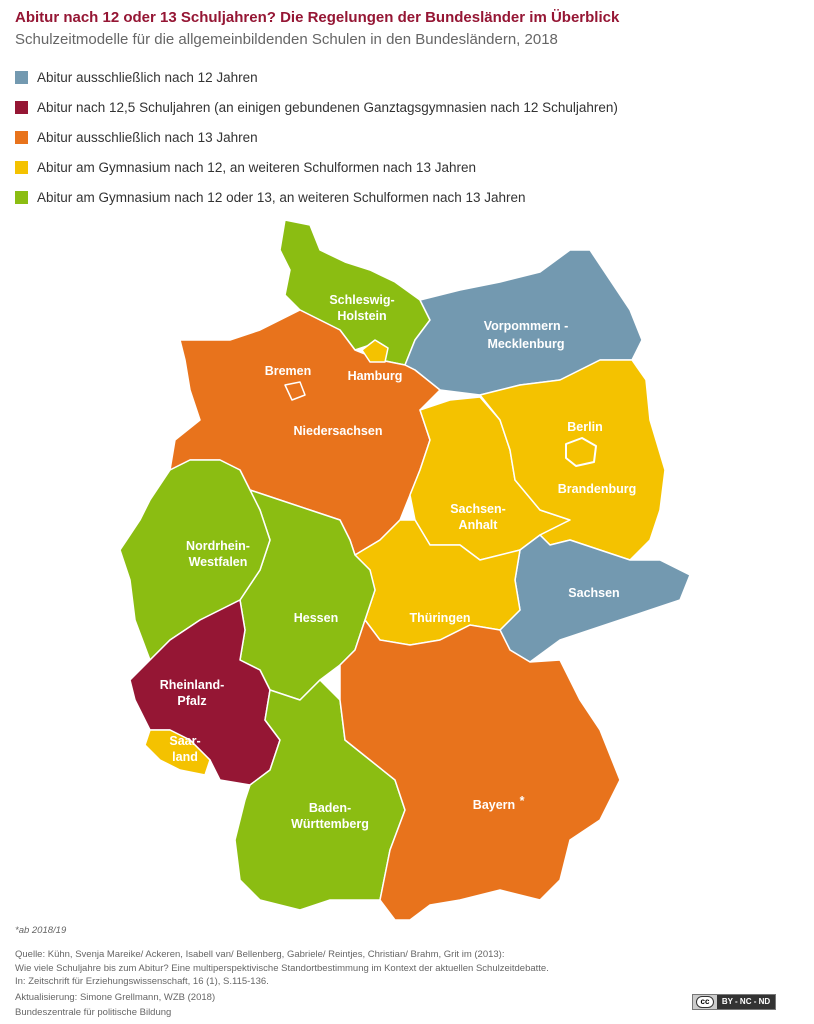 This screenshot has height=1024, width=814. What do you see at coordinates (526, 326) in the screenshot?
I see `label-mv-1: Vorpommern -` at bounding box center [526, 326].